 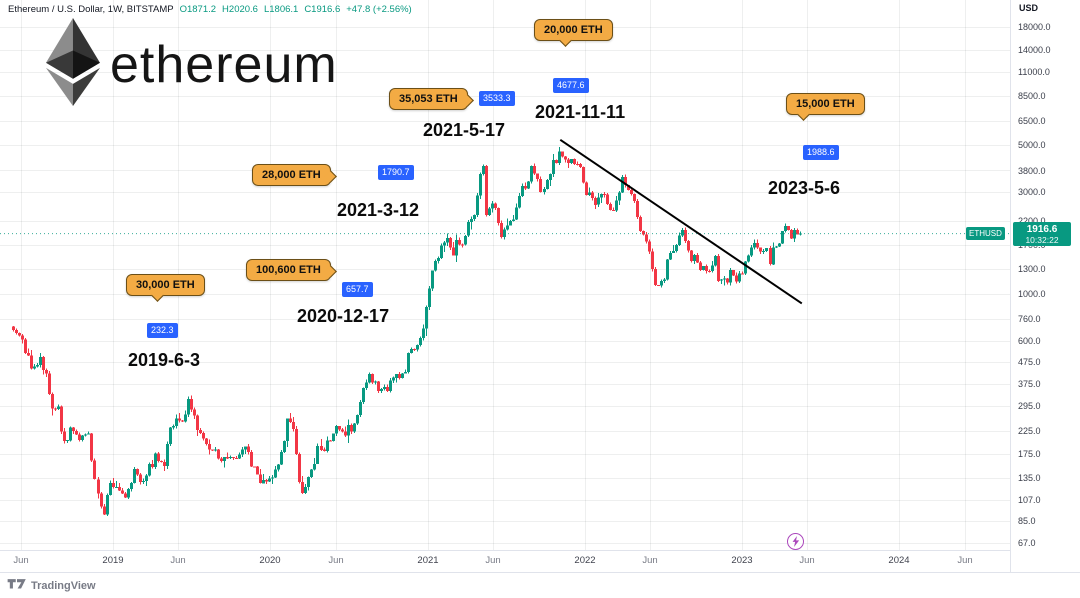 I want to click on callout-bubble: 20,000 ETH, so click(x=573, y=33).